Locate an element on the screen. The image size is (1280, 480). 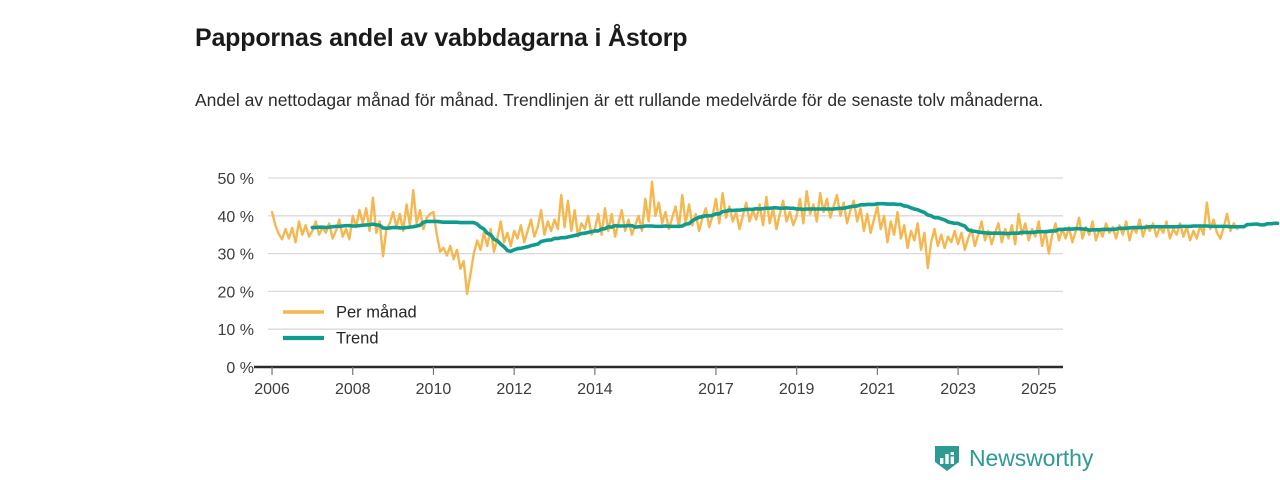
page-title: Pappornas andel av vabbdagarna i Åstorp is located at coordinates (441, 37).